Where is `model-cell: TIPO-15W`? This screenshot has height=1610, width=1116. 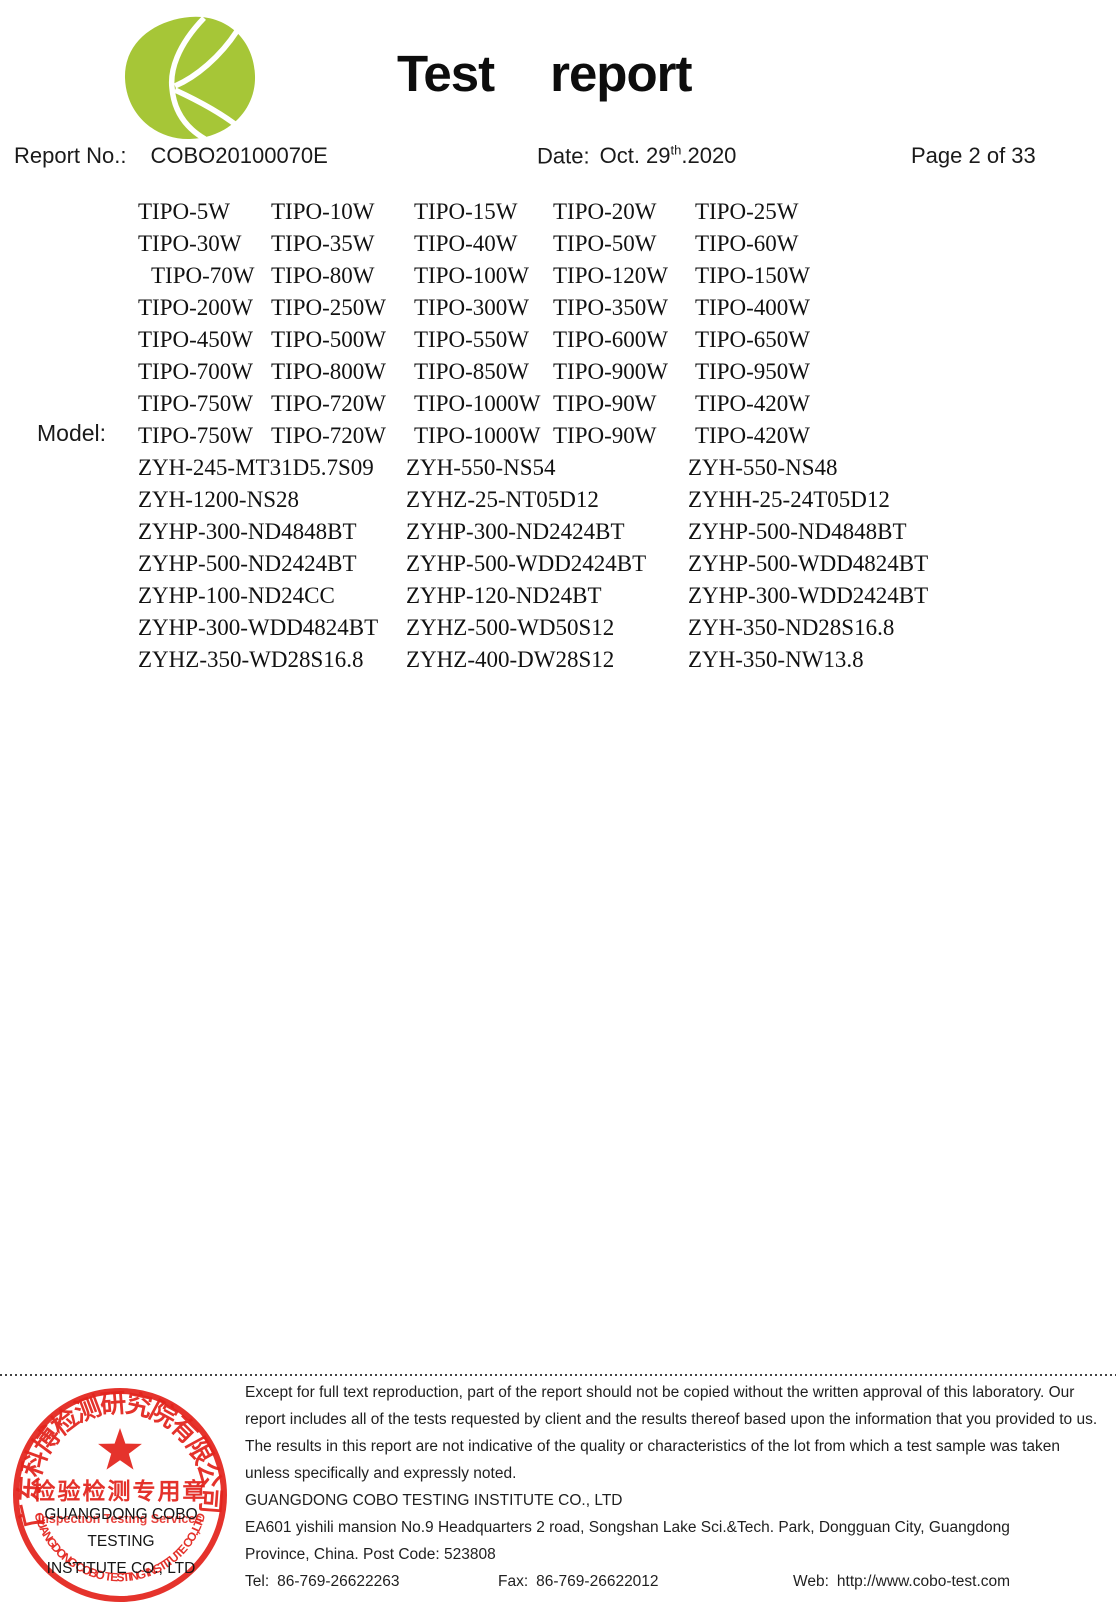
model-cell: TIPO-15W is located at coordinates (466, 211).